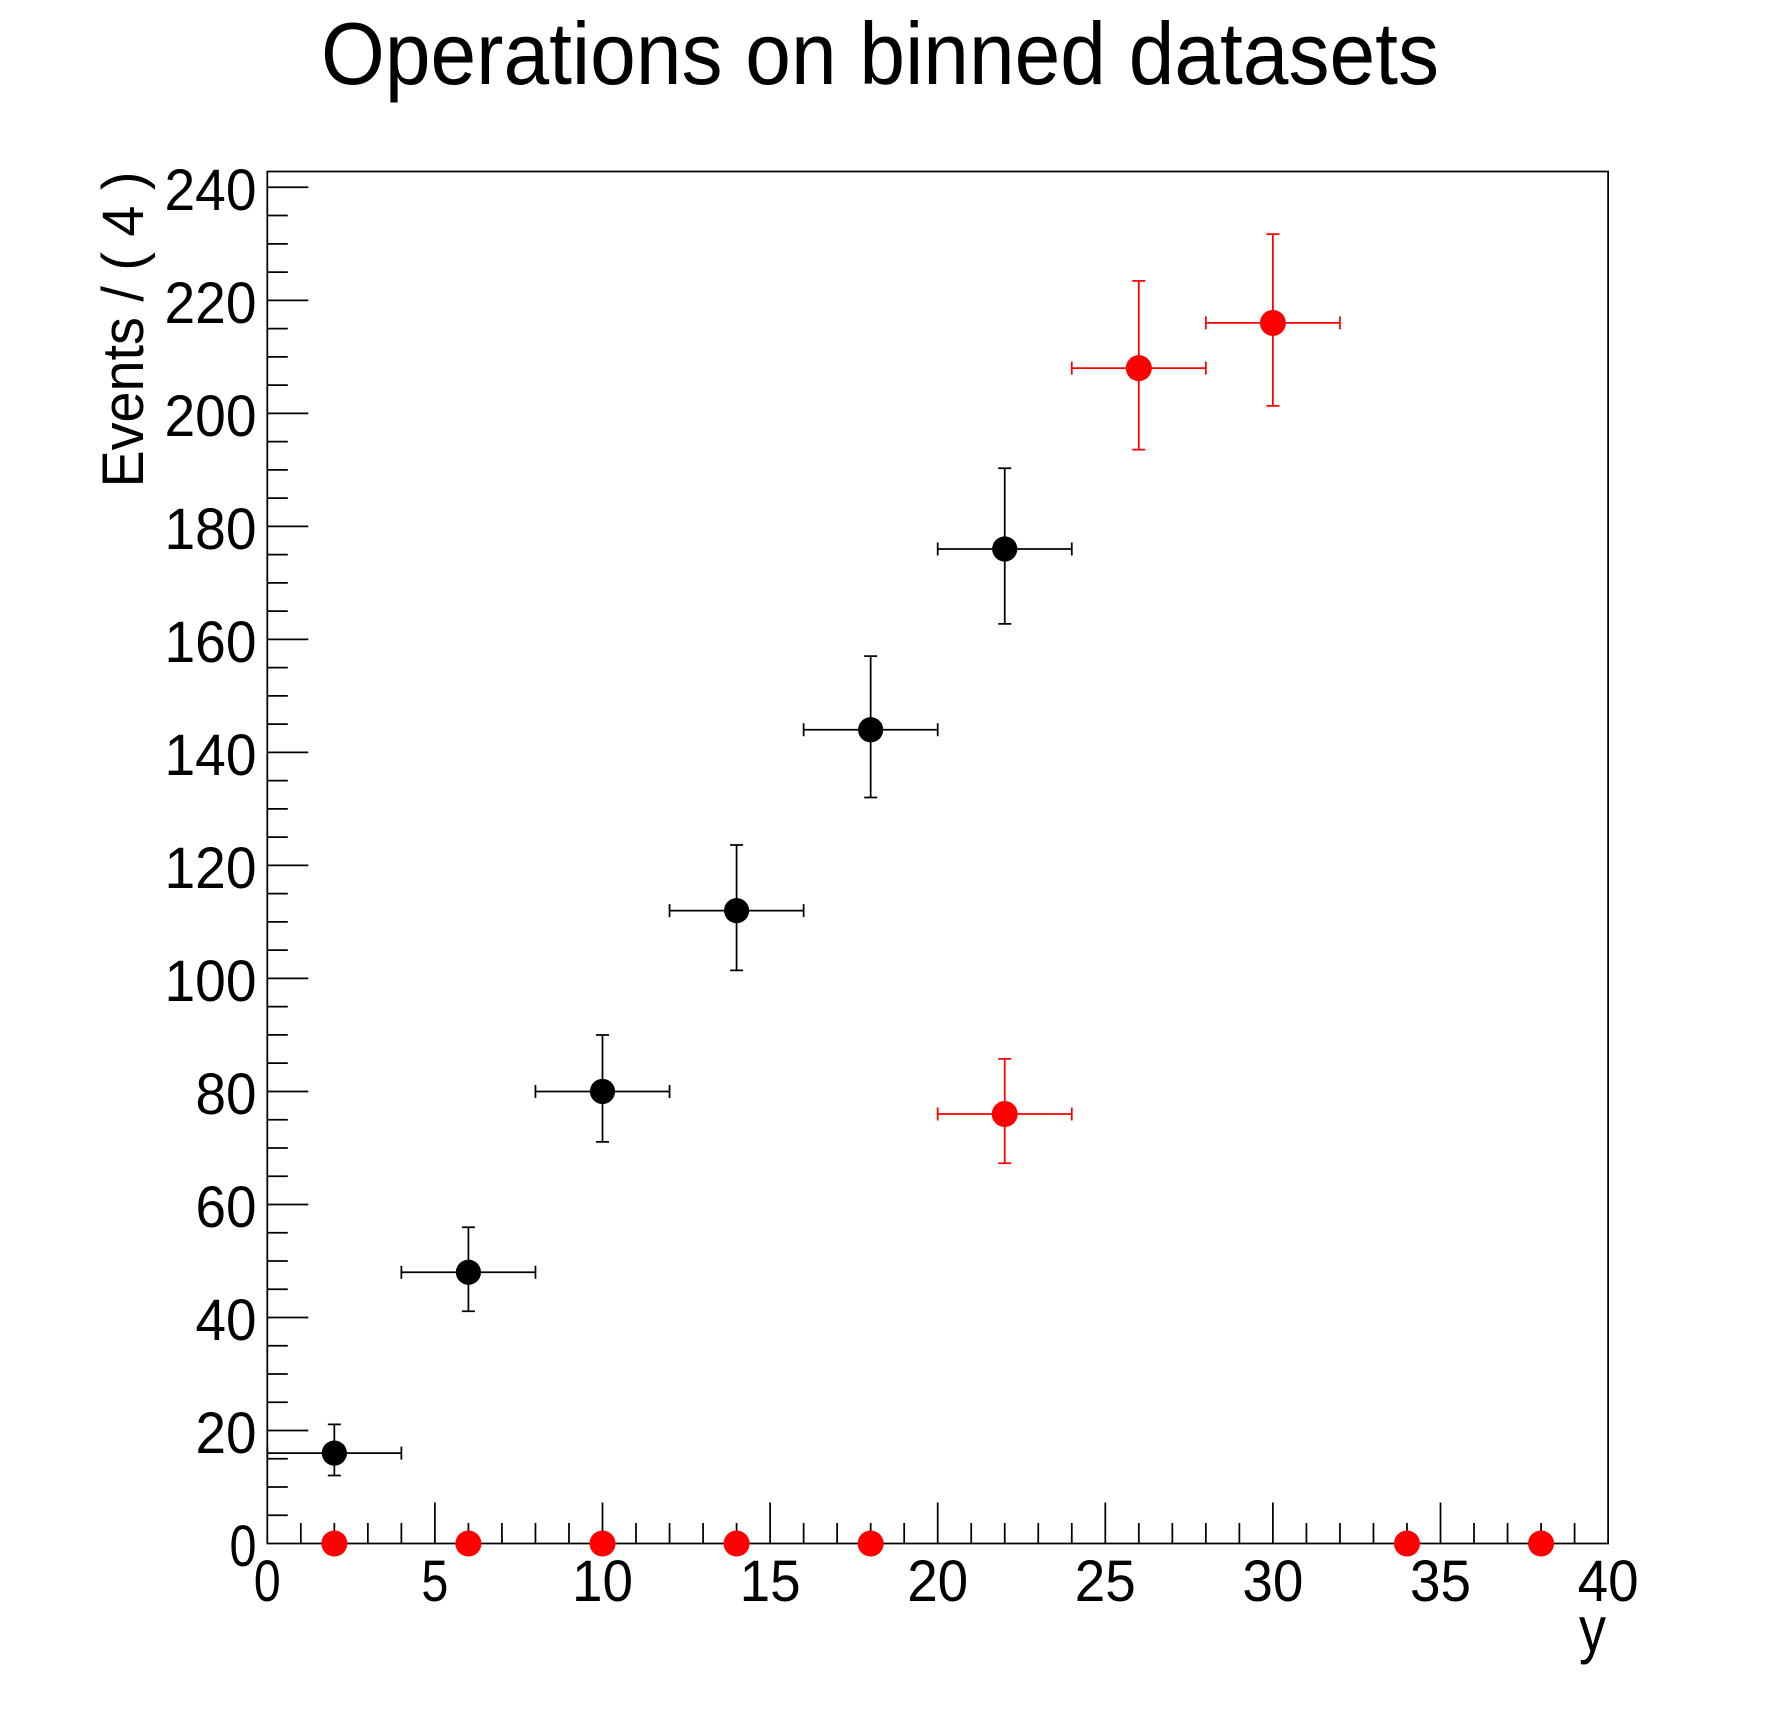 This screenshot has width=1788, height=1721. Describe the element at coordinates (211, 755) in the screenshot. I see `svg-text: 140` at that location.